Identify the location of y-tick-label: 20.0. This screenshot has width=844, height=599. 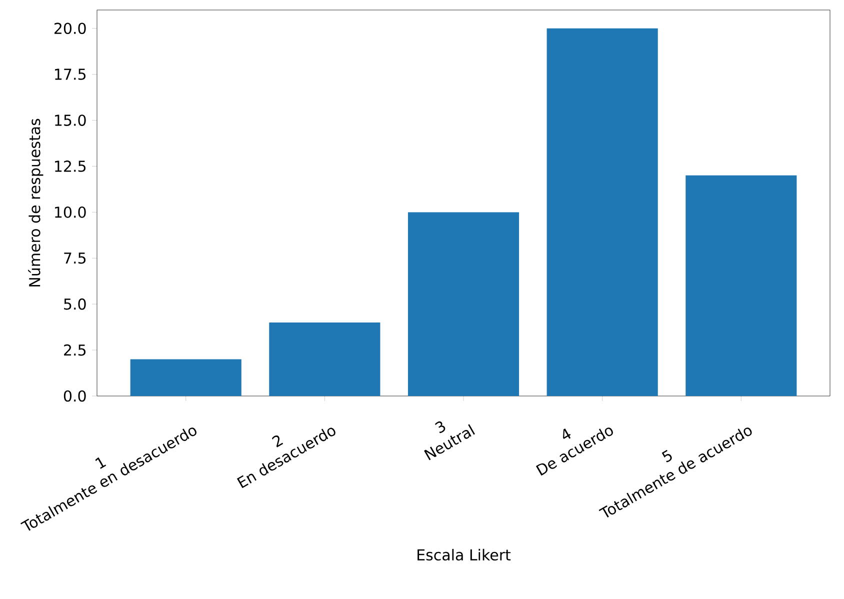
(70, 28).